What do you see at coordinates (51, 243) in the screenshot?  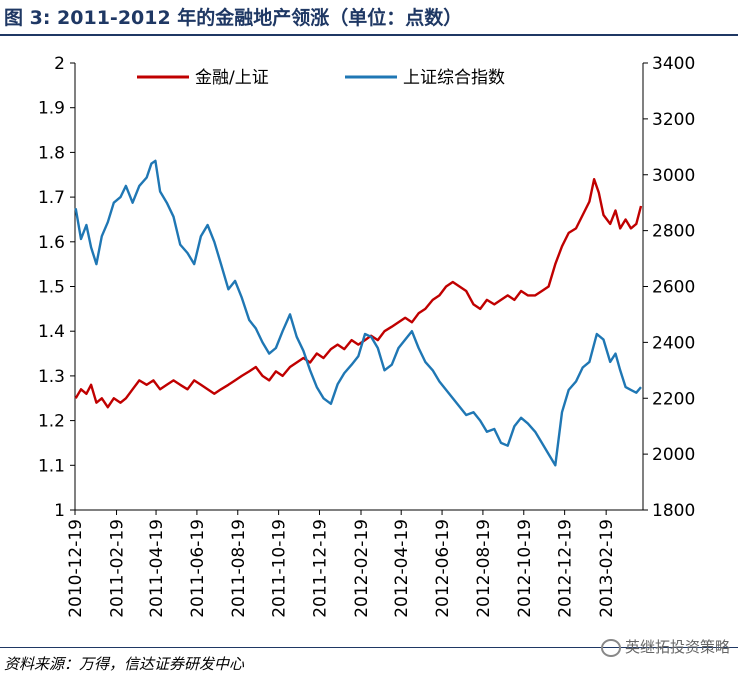 I see `left-tick-label: 1.6` at bounding box center [51, 243].